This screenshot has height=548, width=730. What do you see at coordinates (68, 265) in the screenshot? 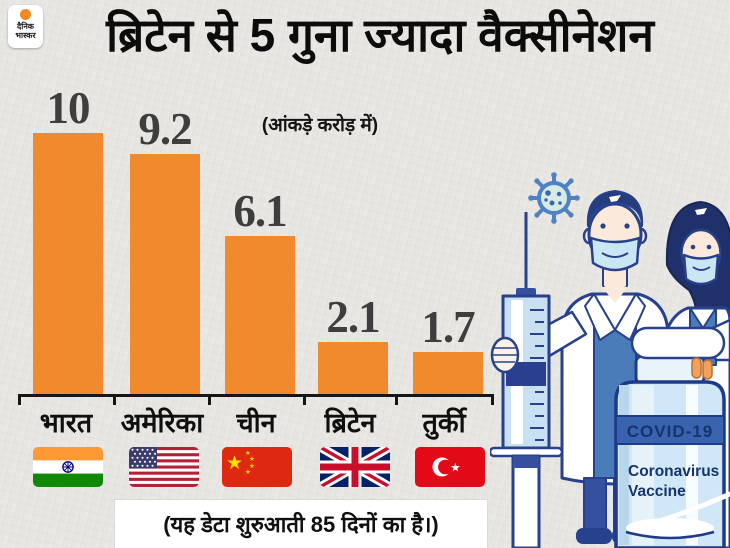
I see `bar-india` at bounding box center [68, 265].